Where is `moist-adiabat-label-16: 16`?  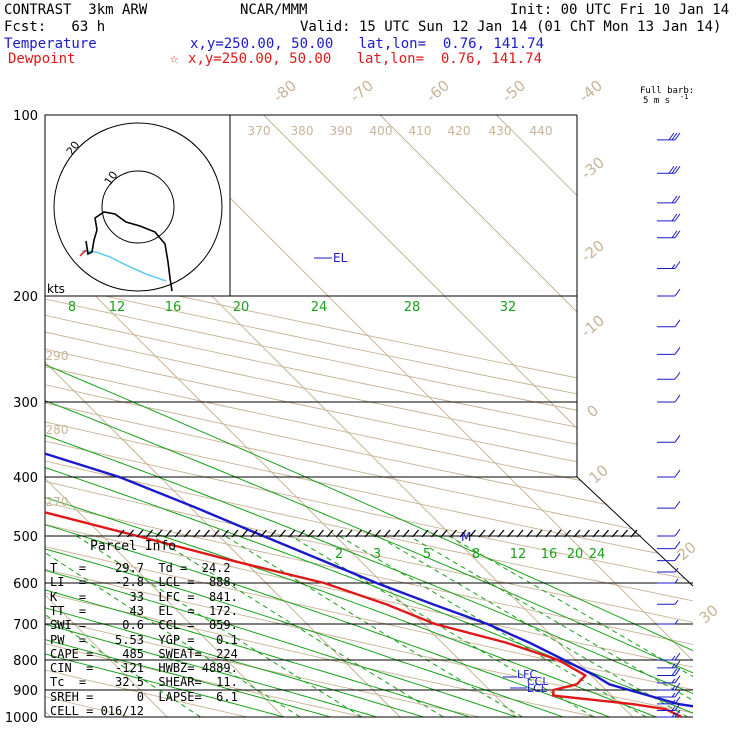
moist-adiabat-label-16: 16 is located at coordinates (173, 307).